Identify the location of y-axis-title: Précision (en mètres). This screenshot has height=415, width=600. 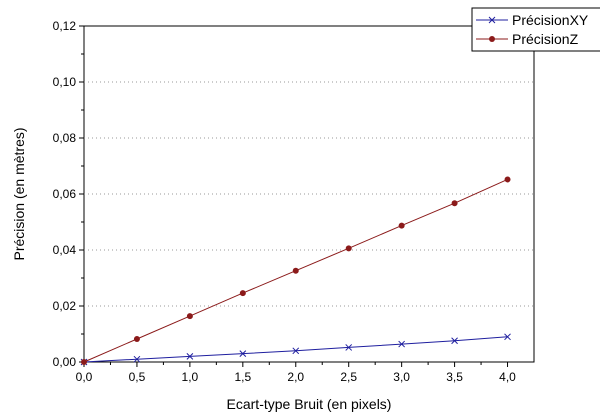
(19, 193).